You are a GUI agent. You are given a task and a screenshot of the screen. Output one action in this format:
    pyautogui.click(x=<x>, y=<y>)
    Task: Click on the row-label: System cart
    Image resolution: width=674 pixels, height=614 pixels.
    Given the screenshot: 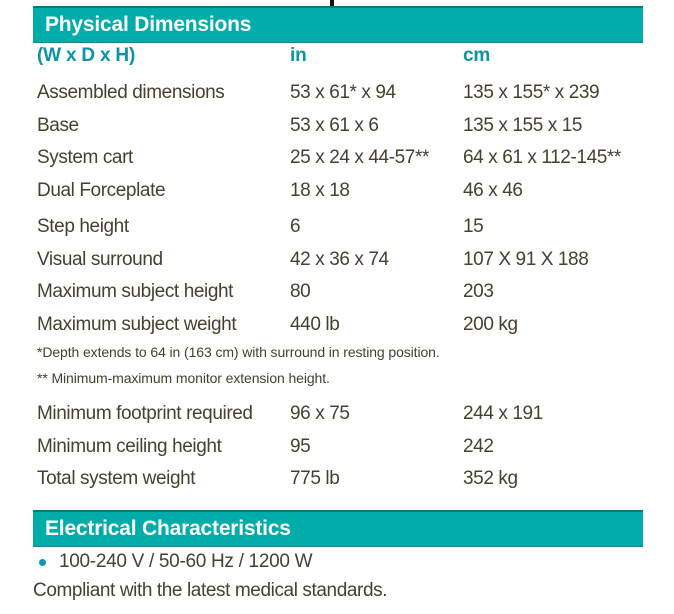 What is the action you would take?
    pyautogui.click(x=85, y=158)
    